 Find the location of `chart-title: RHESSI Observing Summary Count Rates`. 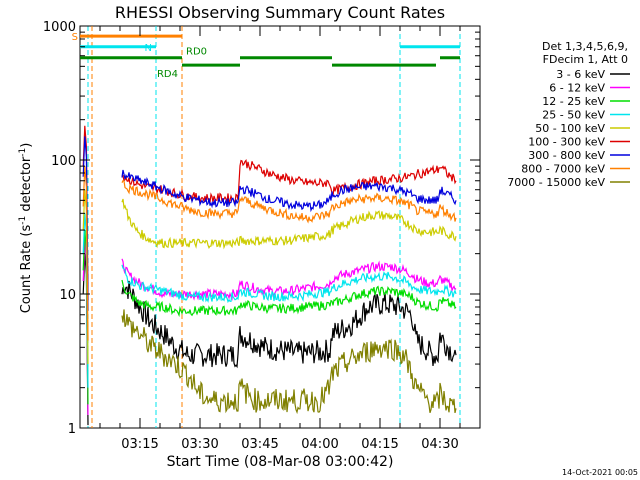

chart-title: RHESSI Observing Summary Count Rates is located at coordinates (280, 12).